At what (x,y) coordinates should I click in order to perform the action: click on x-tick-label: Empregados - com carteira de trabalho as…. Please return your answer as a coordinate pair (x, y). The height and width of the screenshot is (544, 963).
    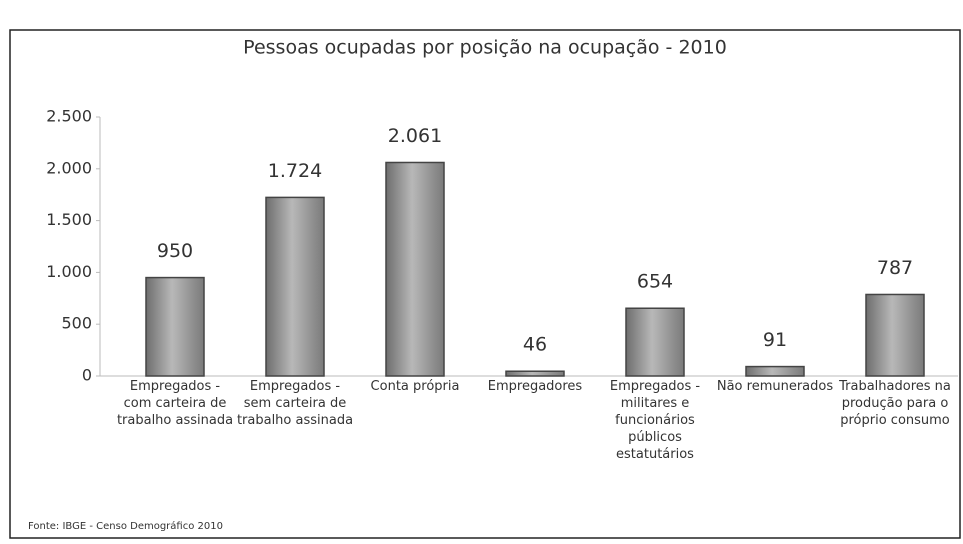
    Looking at the image, I should click on (175, 403).